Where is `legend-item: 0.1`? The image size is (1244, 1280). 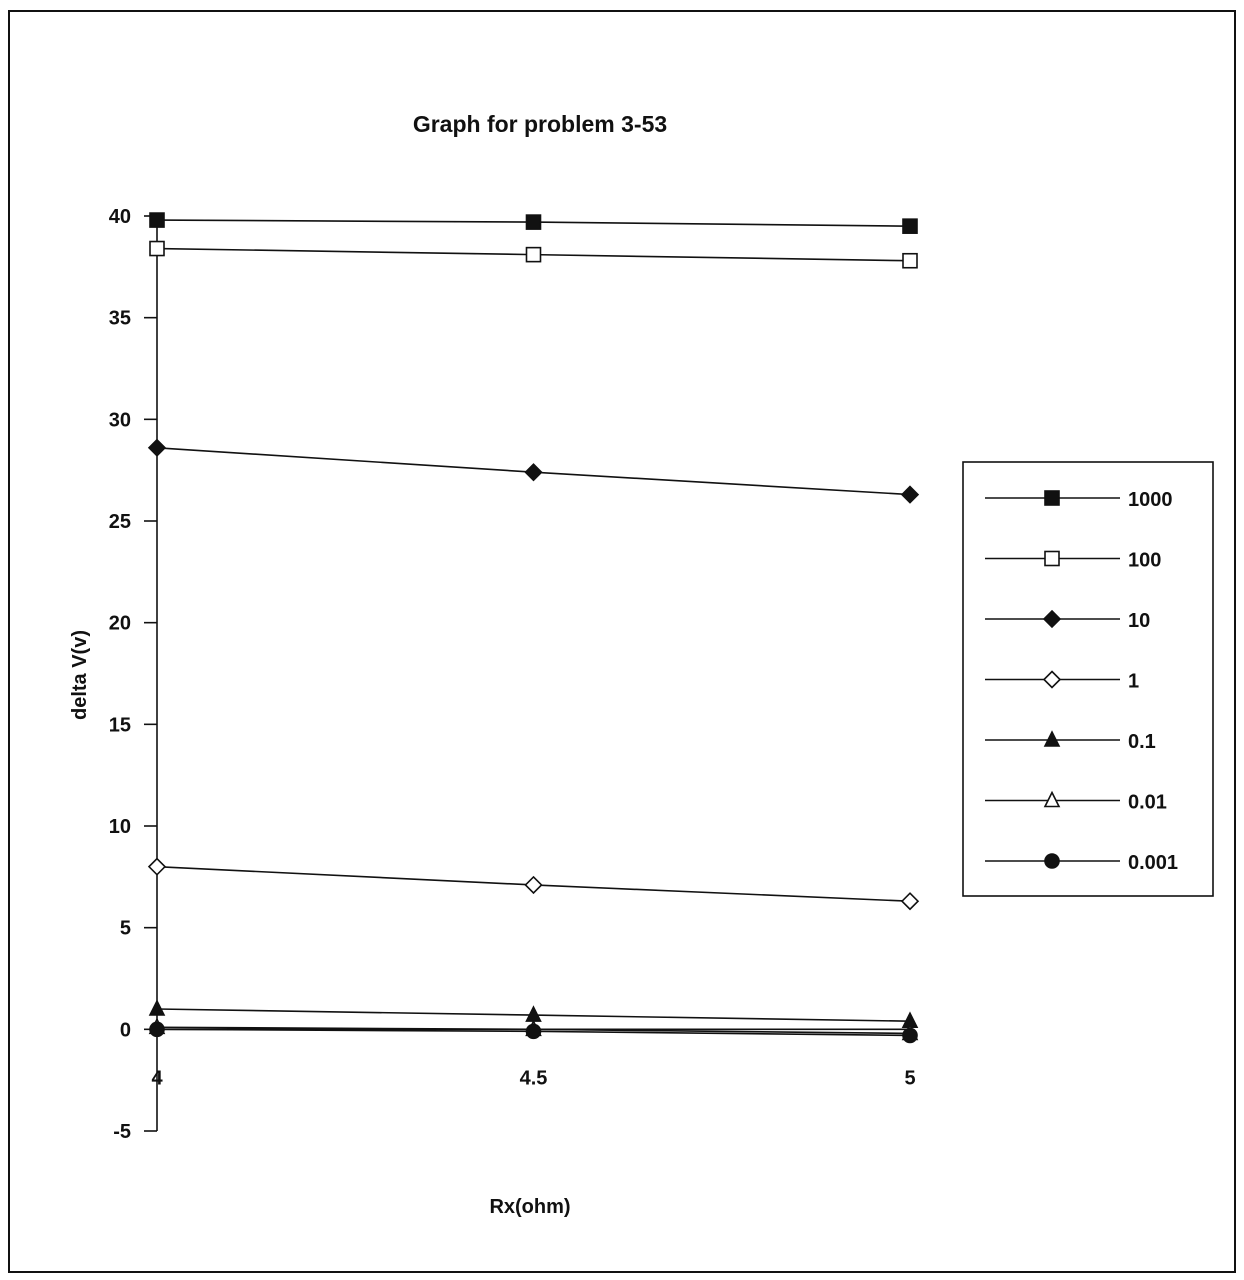 legend-item: 0.1 is located at coordinates (1070, 741).